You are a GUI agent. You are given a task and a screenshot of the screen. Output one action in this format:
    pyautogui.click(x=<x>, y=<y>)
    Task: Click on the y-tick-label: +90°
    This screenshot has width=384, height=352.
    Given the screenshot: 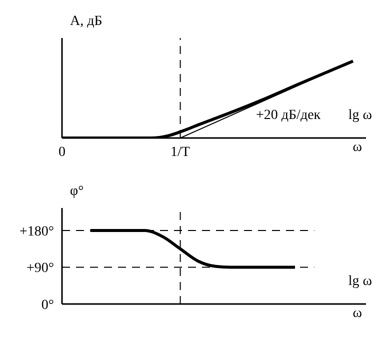 What is the action you would take?
    pyautogui.click(x=40, y=268)
    